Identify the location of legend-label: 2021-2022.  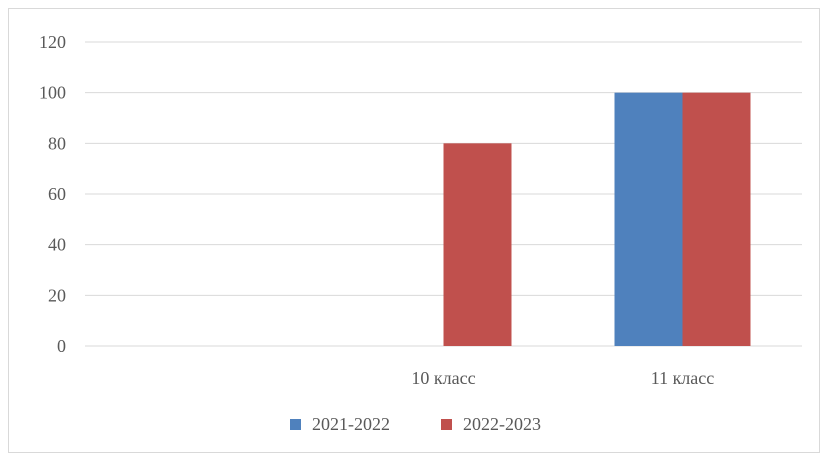
(351, 424).